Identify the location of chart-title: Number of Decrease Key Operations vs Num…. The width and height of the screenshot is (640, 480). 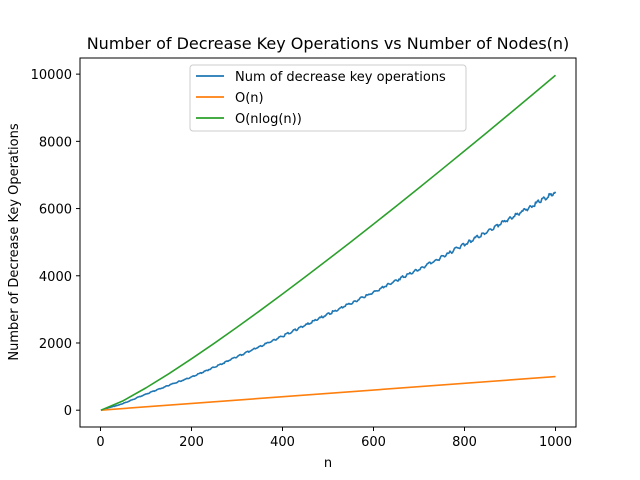
(328, 43).